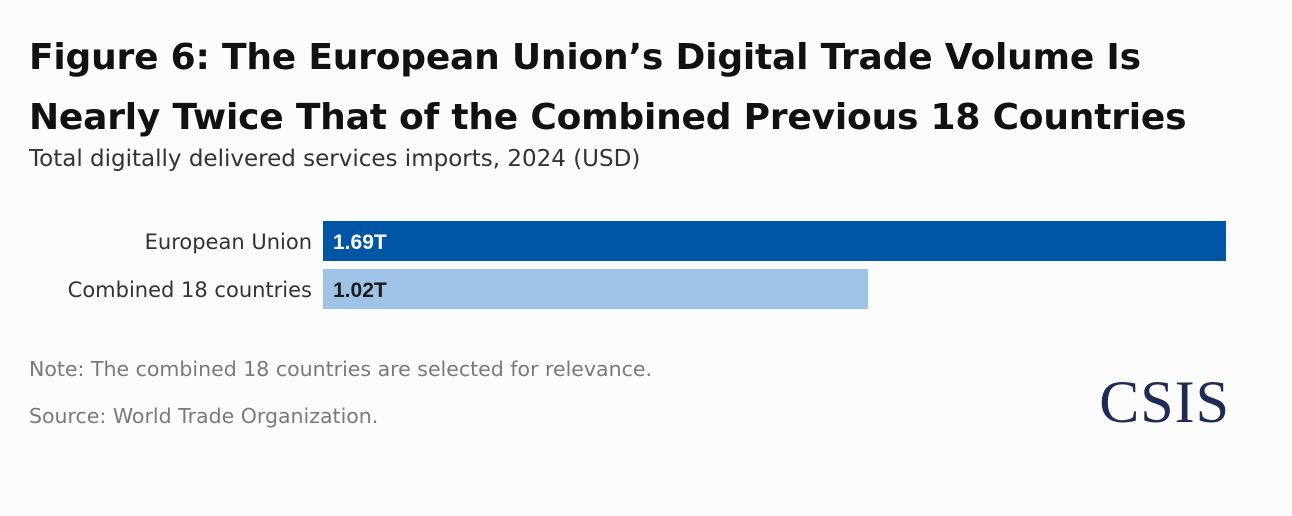 The width and height of the screenshot is (1292, 516). Describe the element at coordinates (1164, 402) in the screenshot. I see `csis-logo: CSIS` at that location.